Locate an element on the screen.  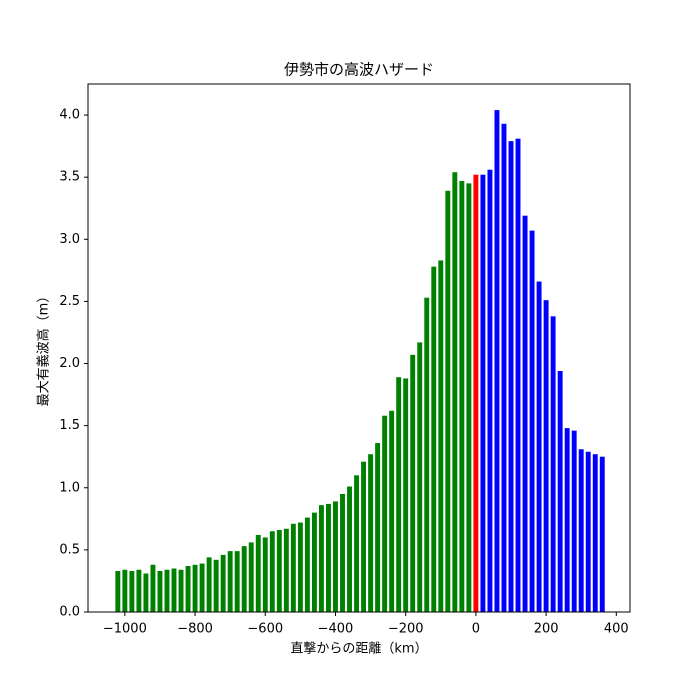
x-axis-label: 直撃からの距離（km） is located at coordinates (358, 649).